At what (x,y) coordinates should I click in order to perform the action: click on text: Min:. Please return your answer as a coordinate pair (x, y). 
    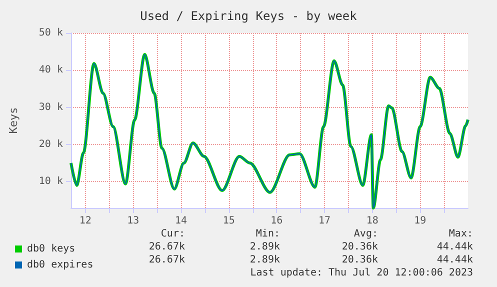
    Looking at the image, I should click on (268, 234).